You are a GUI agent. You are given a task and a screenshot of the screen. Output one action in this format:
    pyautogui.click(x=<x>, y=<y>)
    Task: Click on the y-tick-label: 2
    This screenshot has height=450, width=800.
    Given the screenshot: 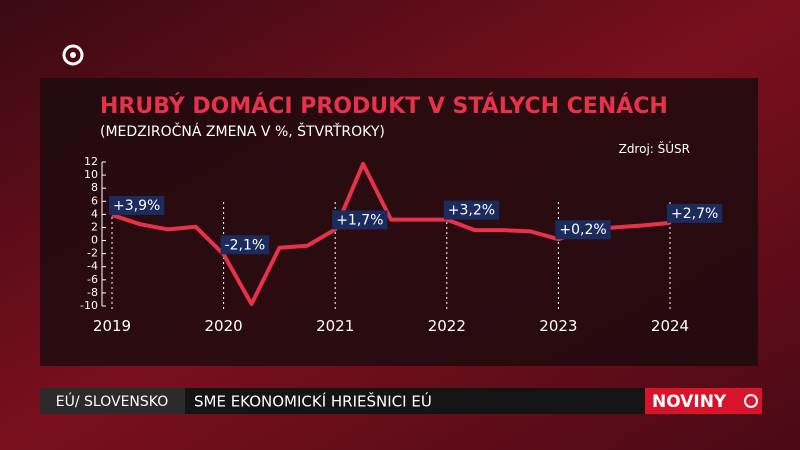 What is the action you would take?
    pyautogui.click(x=94, y=226)
    